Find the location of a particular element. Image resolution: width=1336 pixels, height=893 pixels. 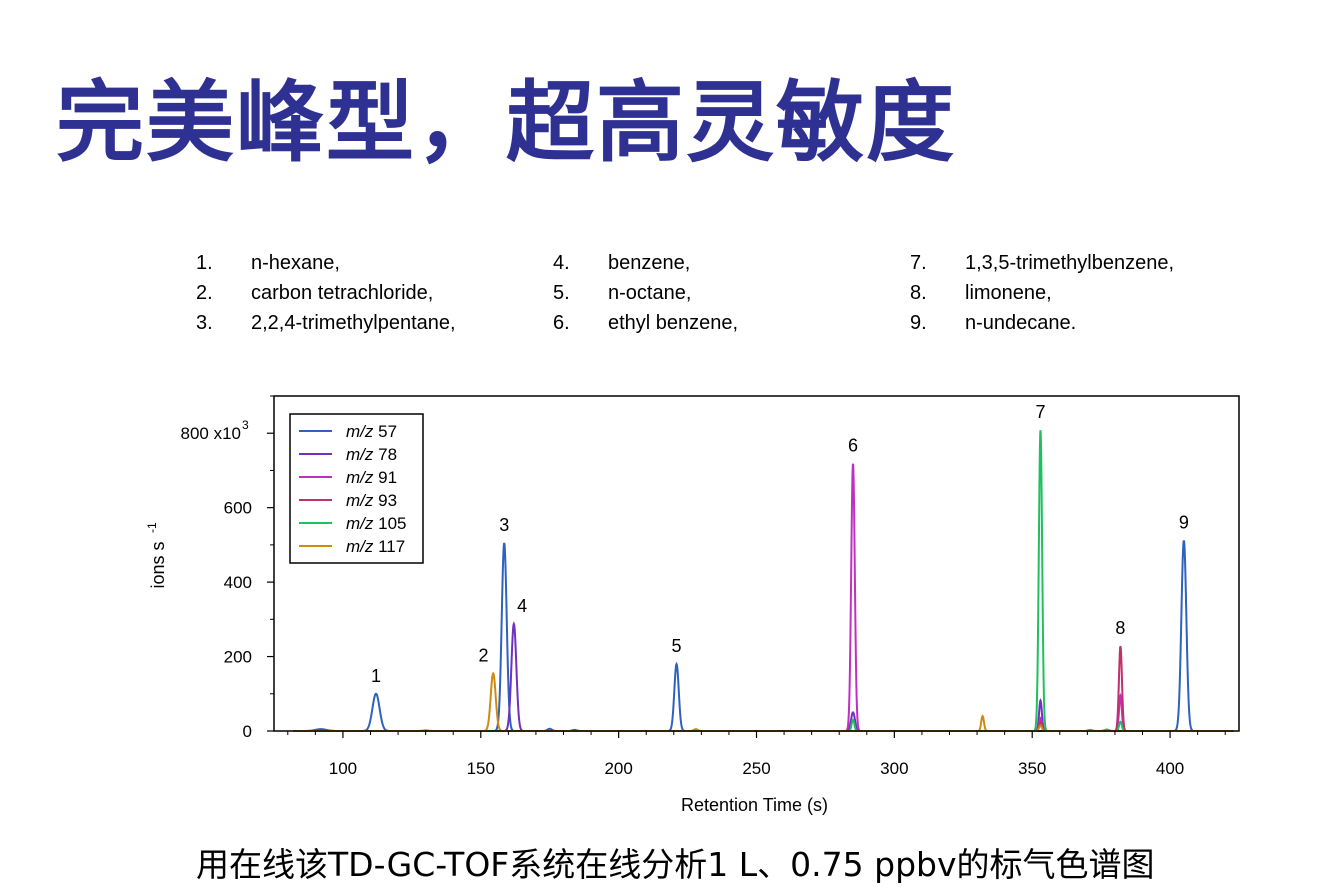

y-tick-label: 400 is located at coordinates (238, 582).